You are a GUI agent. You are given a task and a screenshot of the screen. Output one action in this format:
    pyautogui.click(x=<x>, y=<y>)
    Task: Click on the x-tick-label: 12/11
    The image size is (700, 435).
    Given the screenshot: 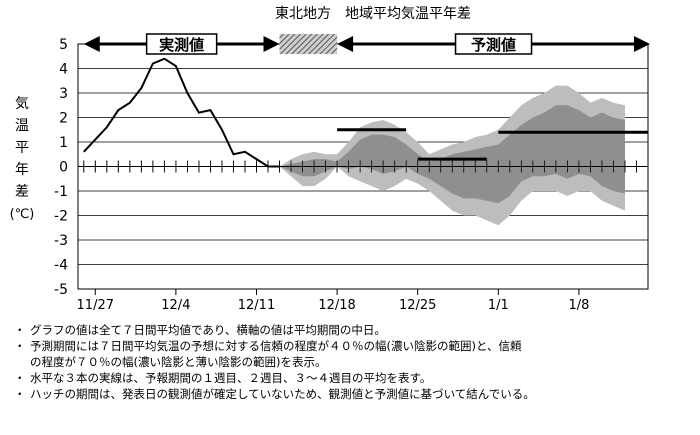 What is the action you would take?
    pyautogui.click(x=256, y=305)
    